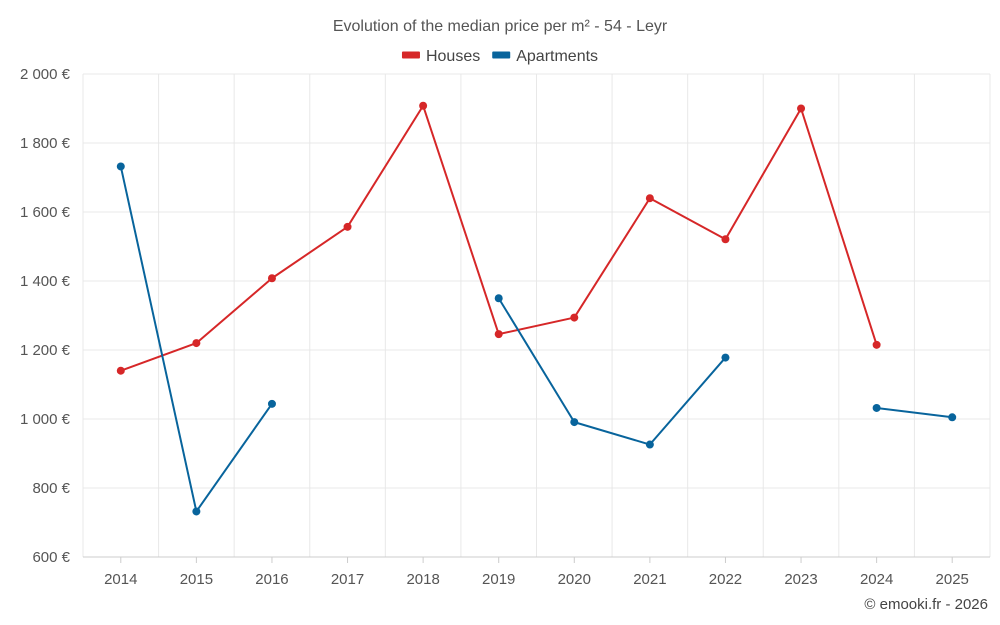  What do you see at coordinates (51, 557) in the screenshot?
I see `y-tick-label: 600 €` at bounding box center [51, 557].